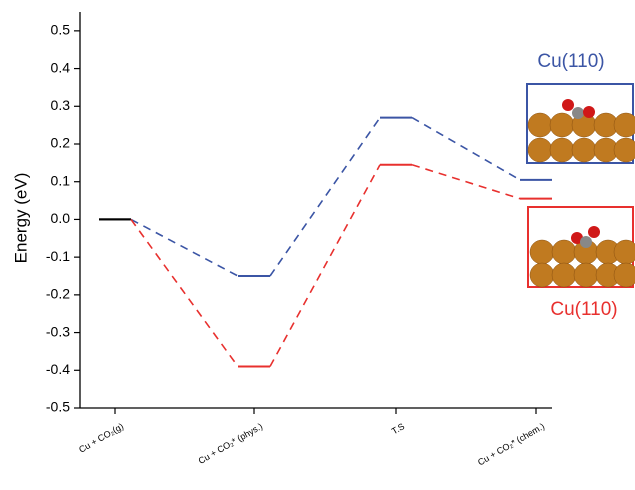 Image resolution: width=635 pixels, height=490 pixels. Describe the element at coordinates (20, 218) in the screenshot. I see `y-axis-label: Energy (eV)` at that location.